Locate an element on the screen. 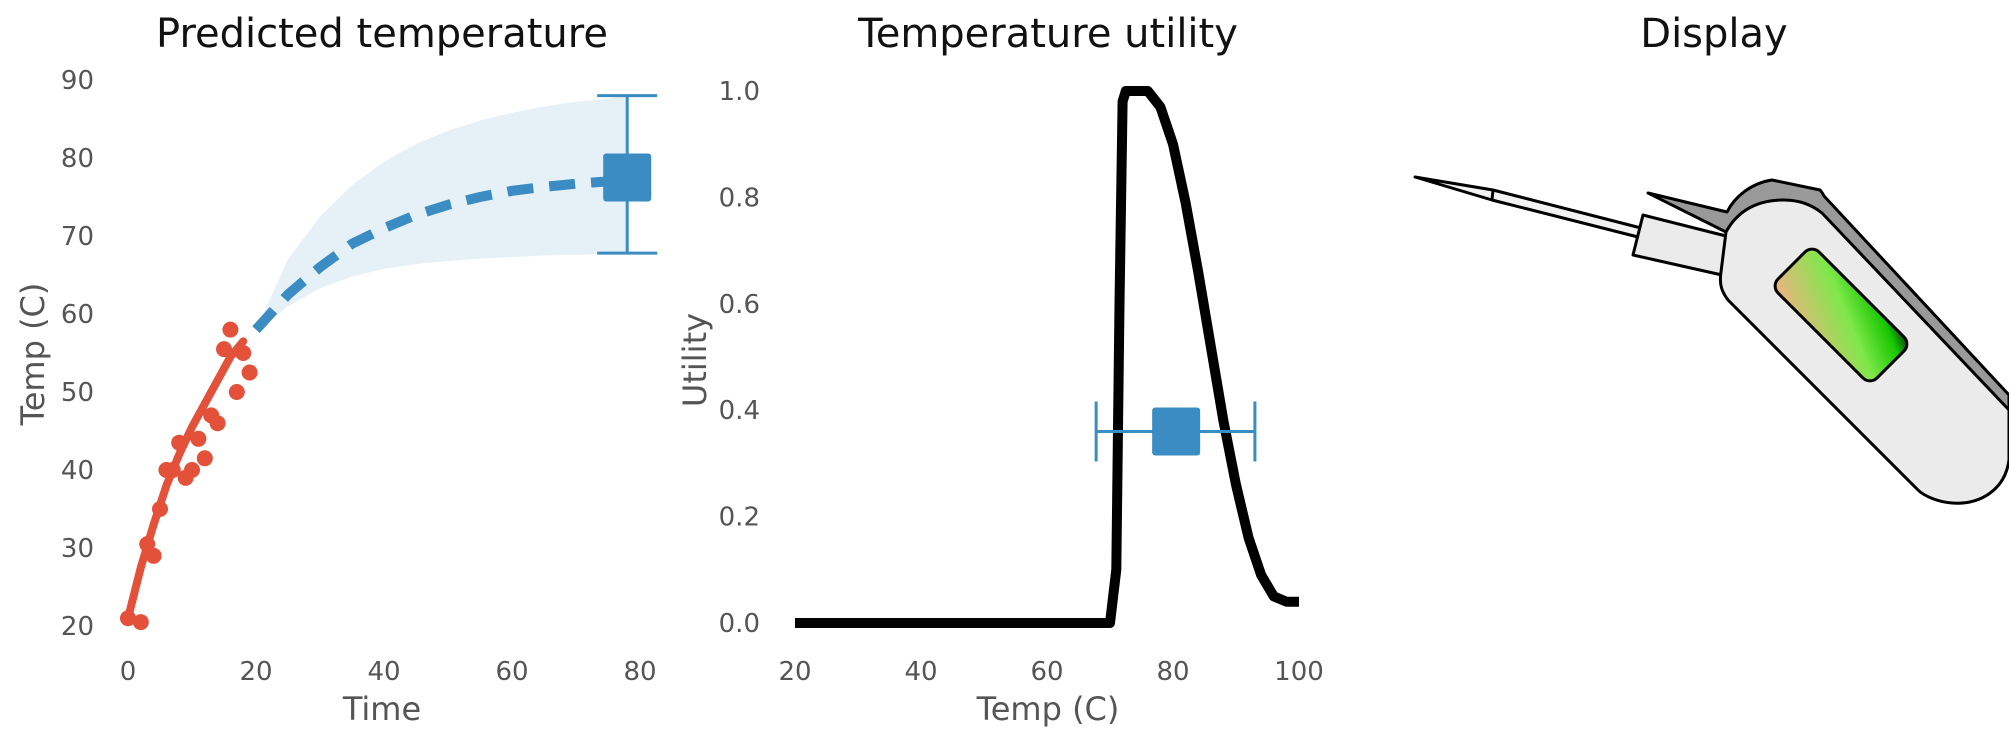 The width and height of the screenshot is (2009, 748). y-tick-label: 40 is located at coordinates (77, 471).